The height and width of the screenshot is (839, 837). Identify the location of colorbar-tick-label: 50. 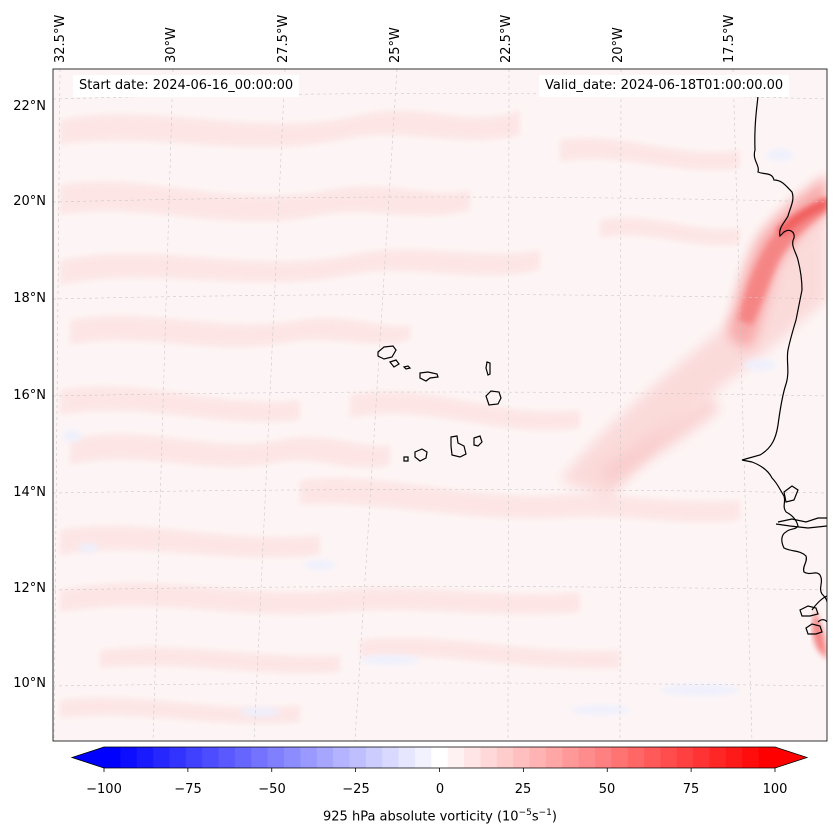
(607, 789).